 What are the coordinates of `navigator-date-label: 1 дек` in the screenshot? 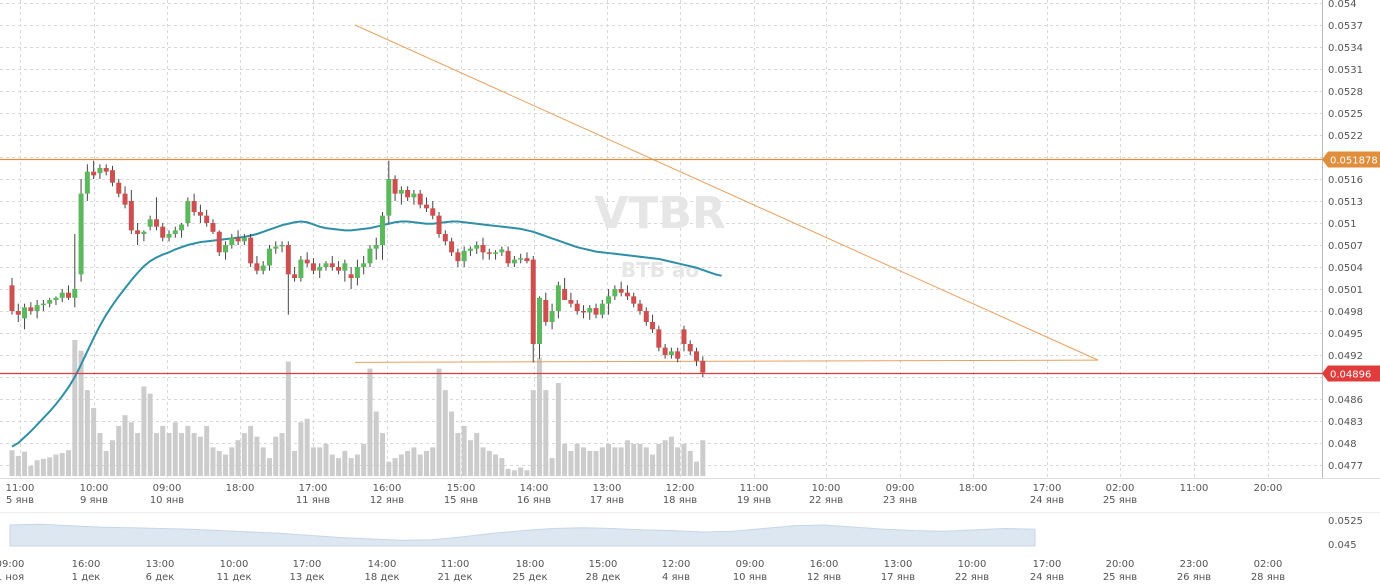 It's located at (86, 577).